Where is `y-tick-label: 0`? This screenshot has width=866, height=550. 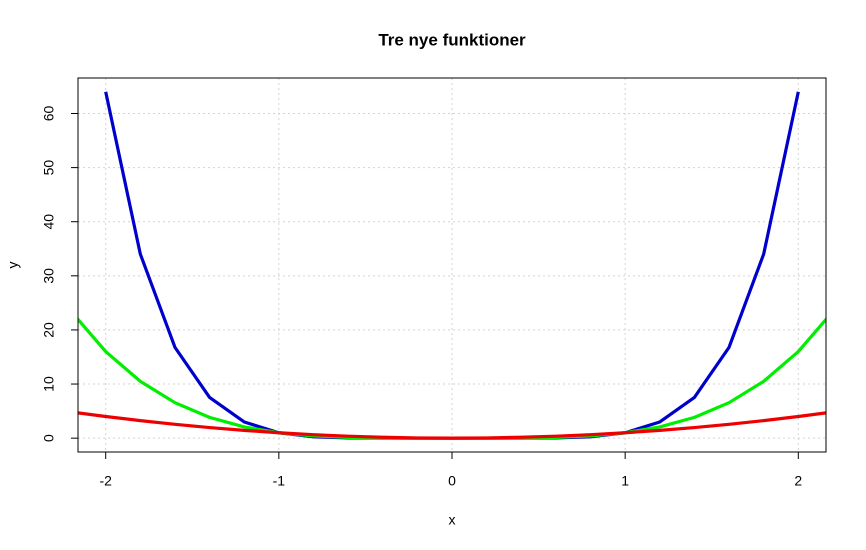
y-tick-label: 0 is located at coordinates (49, 438).